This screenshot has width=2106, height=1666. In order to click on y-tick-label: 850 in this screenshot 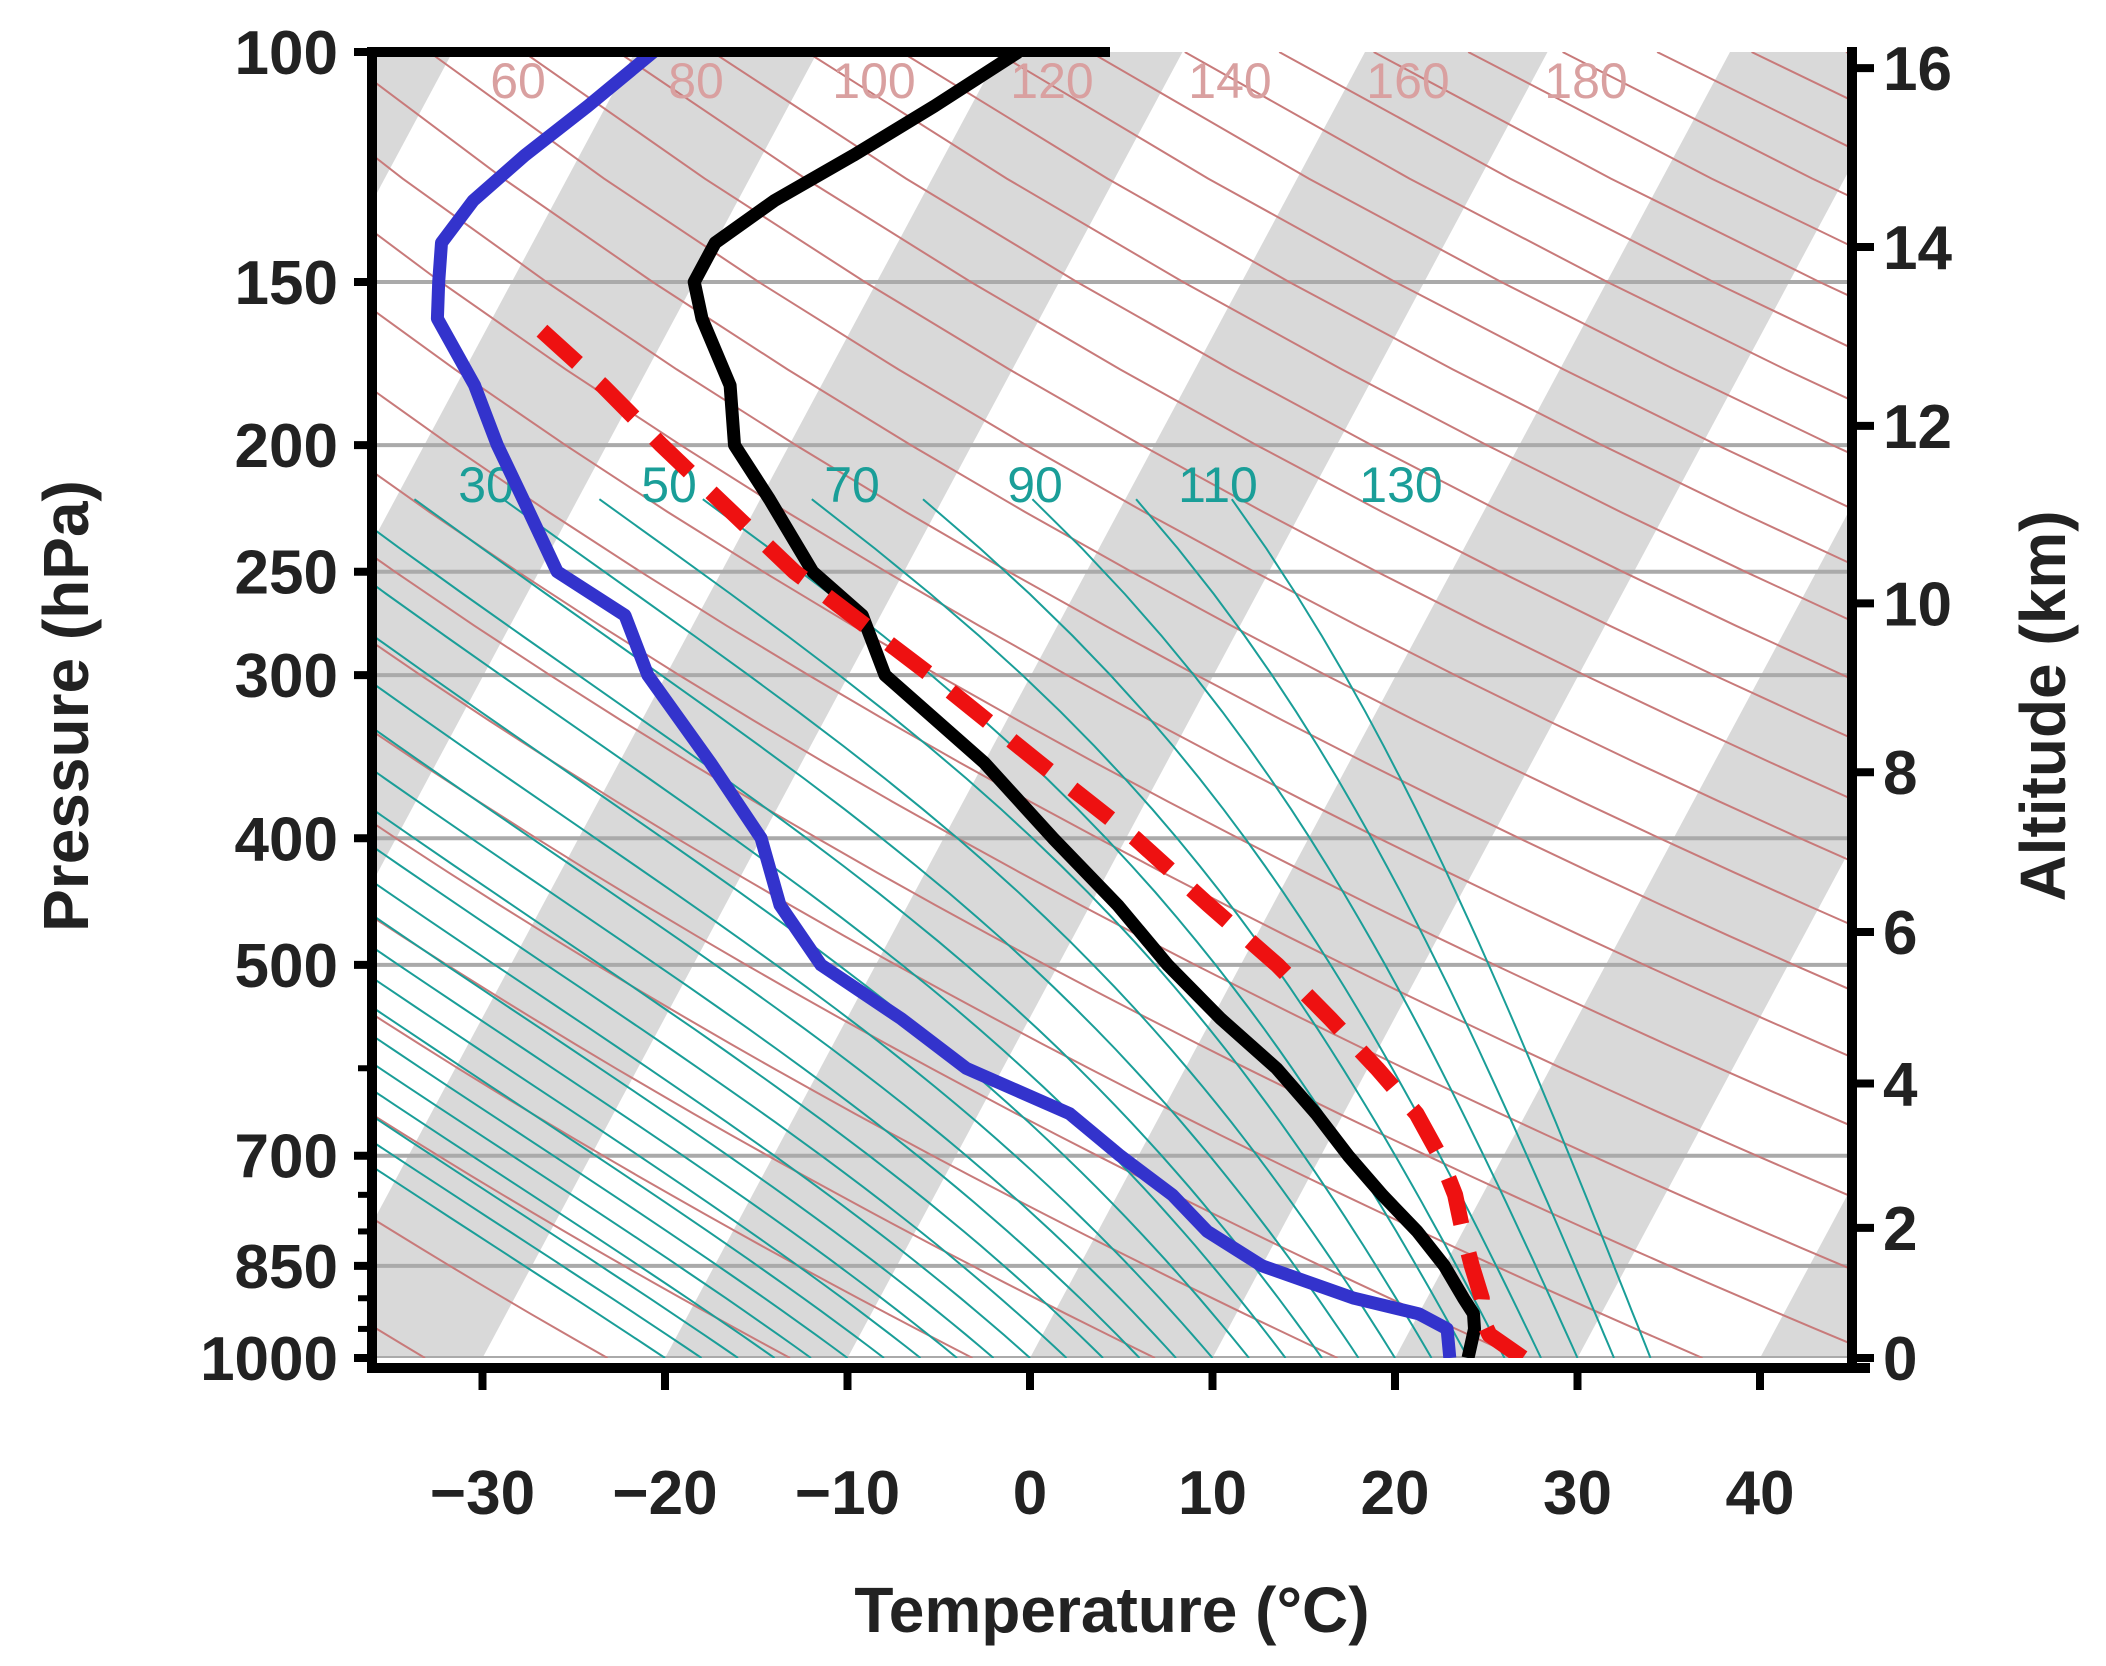, I will do `click(286, 1267)`.